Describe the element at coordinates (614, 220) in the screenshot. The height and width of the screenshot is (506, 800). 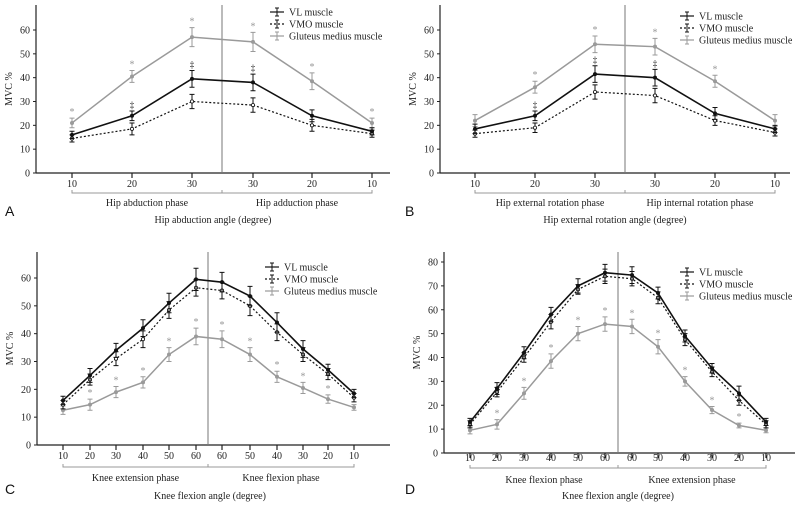
I see `x-axis-label: Hip external rotation angle (degree)` at that location.